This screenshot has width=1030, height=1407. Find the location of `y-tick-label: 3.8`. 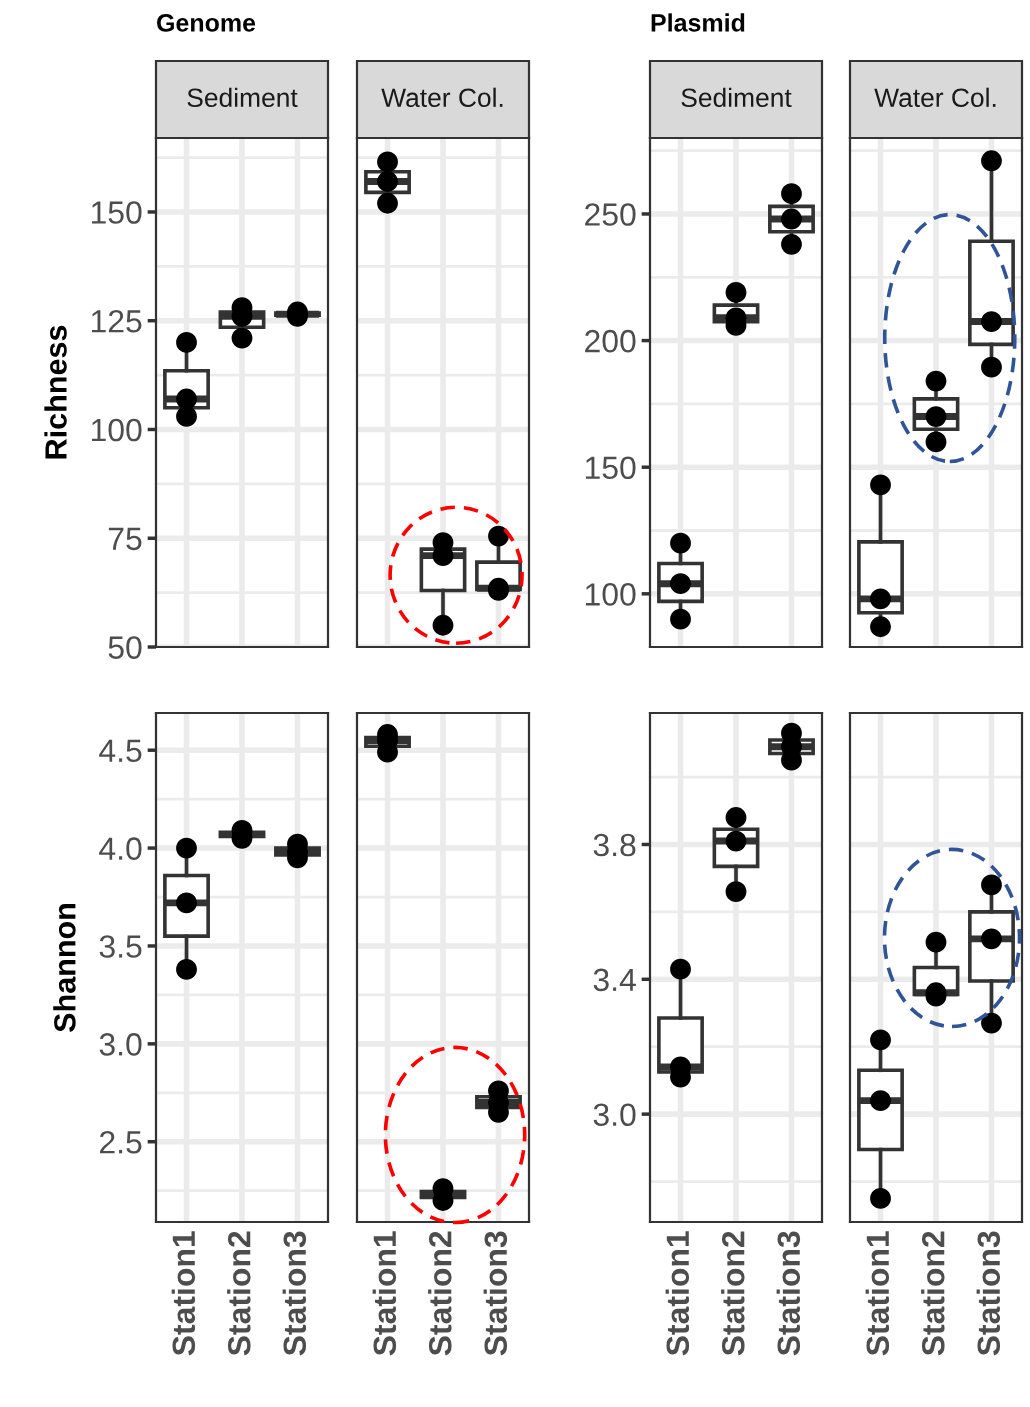

y-tick-label: 3.8 is located at coordinates (614, 845).